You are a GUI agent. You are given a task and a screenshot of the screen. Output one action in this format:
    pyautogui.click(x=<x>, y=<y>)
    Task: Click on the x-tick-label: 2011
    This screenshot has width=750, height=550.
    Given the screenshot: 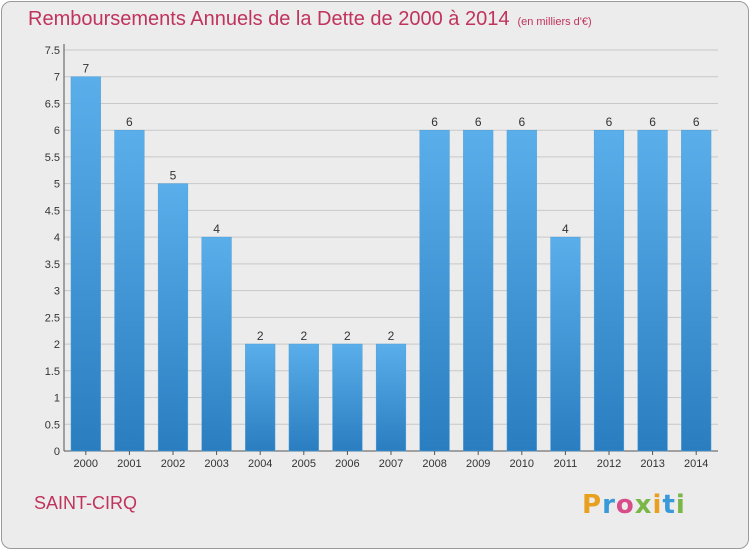 What is the action you would take?
    pyautogui.click(x=566, y=464)
    